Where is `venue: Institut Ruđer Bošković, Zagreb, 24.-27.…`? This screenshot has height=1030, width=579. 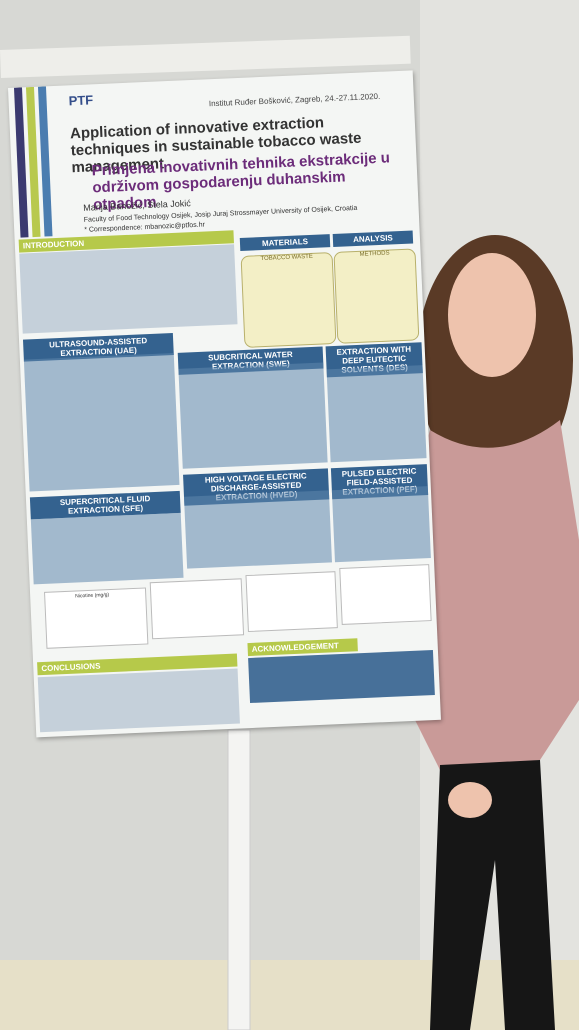
venue: Institut Ruđer Bošković, Zagreb, 24.-27.… is located at coordinates (294, 100).